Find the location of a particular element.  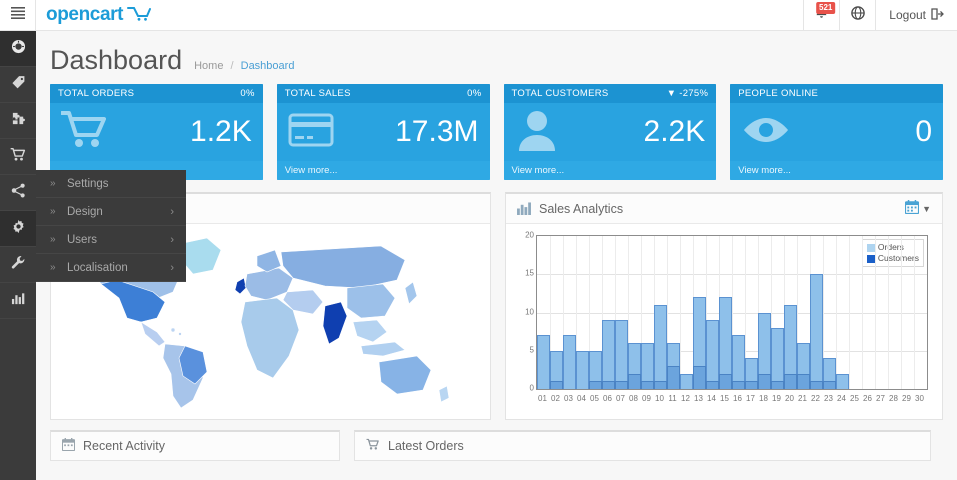

tile-header: TOTAL ORDERS 0% is located at coordinates (156, 93).